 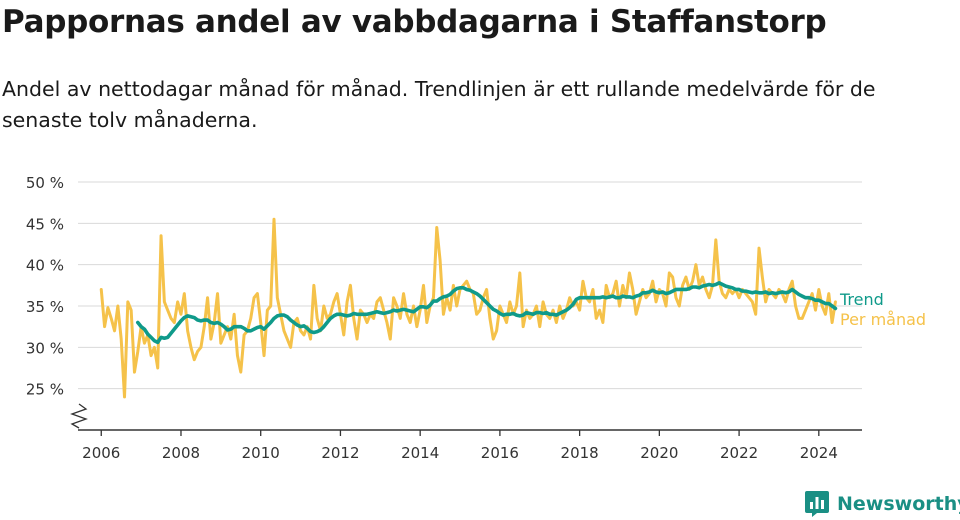 What do you see at coordinates (817, 504) in the screenshot?
I see `bar-chart-logo-icon` at bounding box center [817, 504].